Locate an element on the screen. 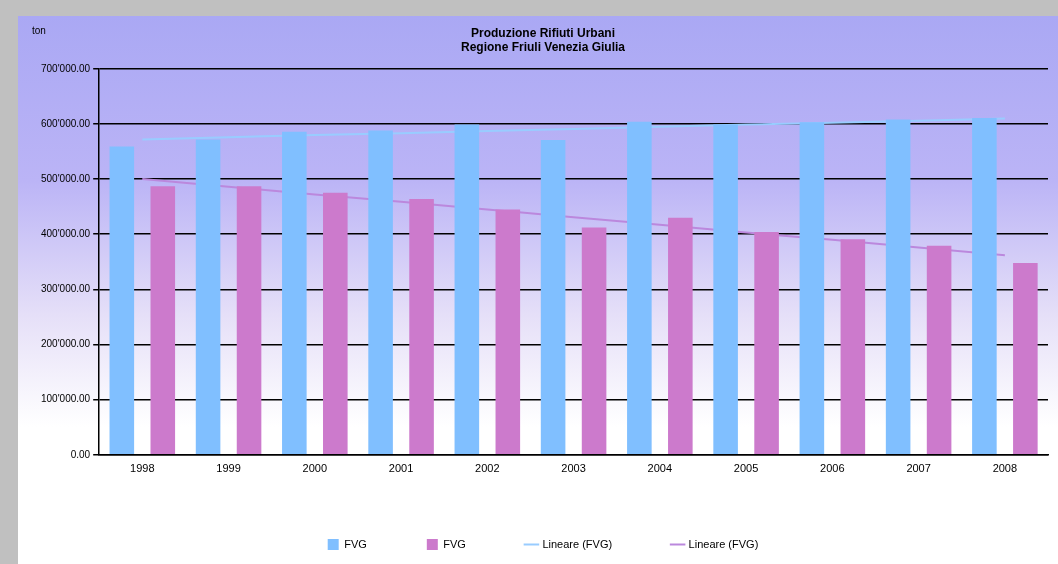 This screenshot has height=564, width=1058. y-tick-label: 600'000.00 is located at coordinates (65, 123).